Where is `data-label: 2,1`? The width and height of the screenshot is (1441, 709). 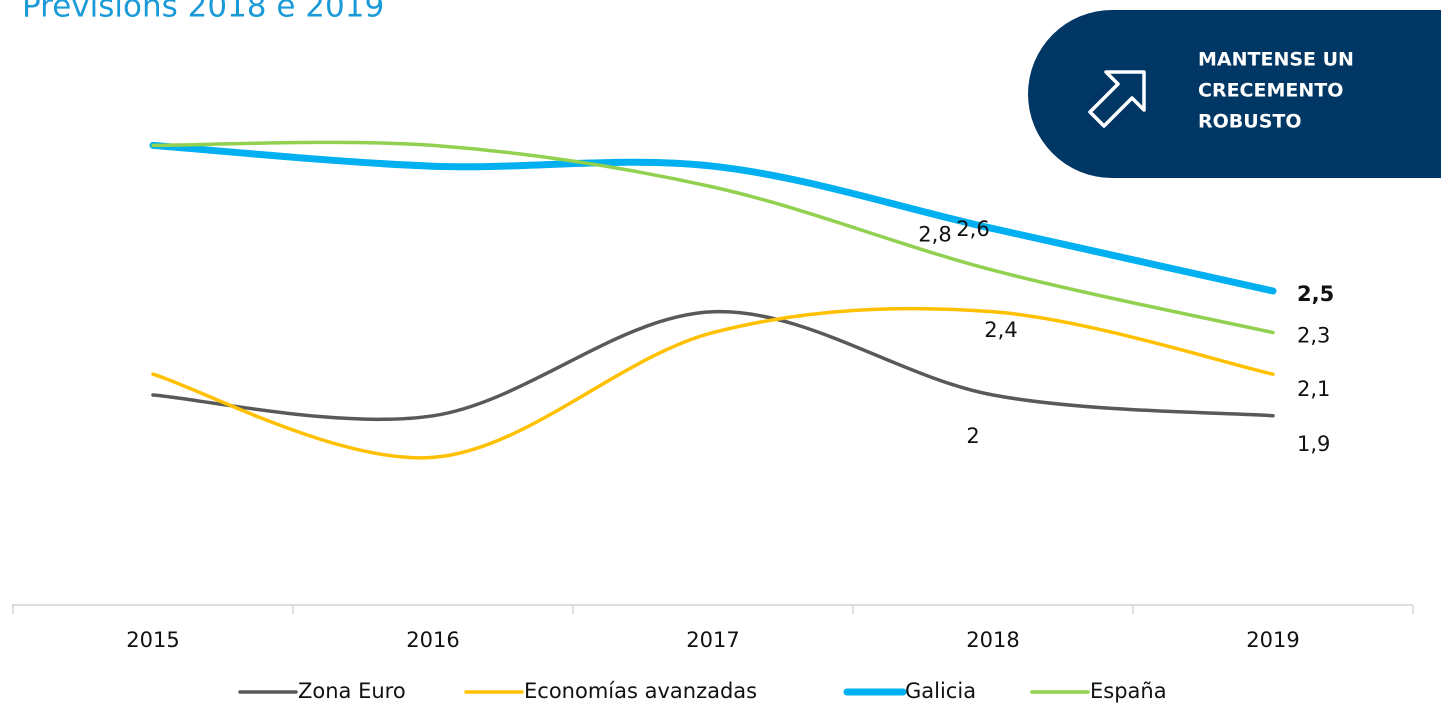
data-label: 2,1 is located at coordinates (1313, 389).